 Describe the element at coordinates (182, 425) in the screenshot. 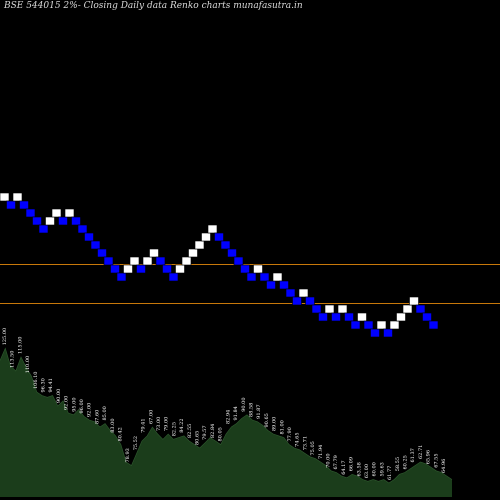

I see `price-label-23: 84.22` at that location.